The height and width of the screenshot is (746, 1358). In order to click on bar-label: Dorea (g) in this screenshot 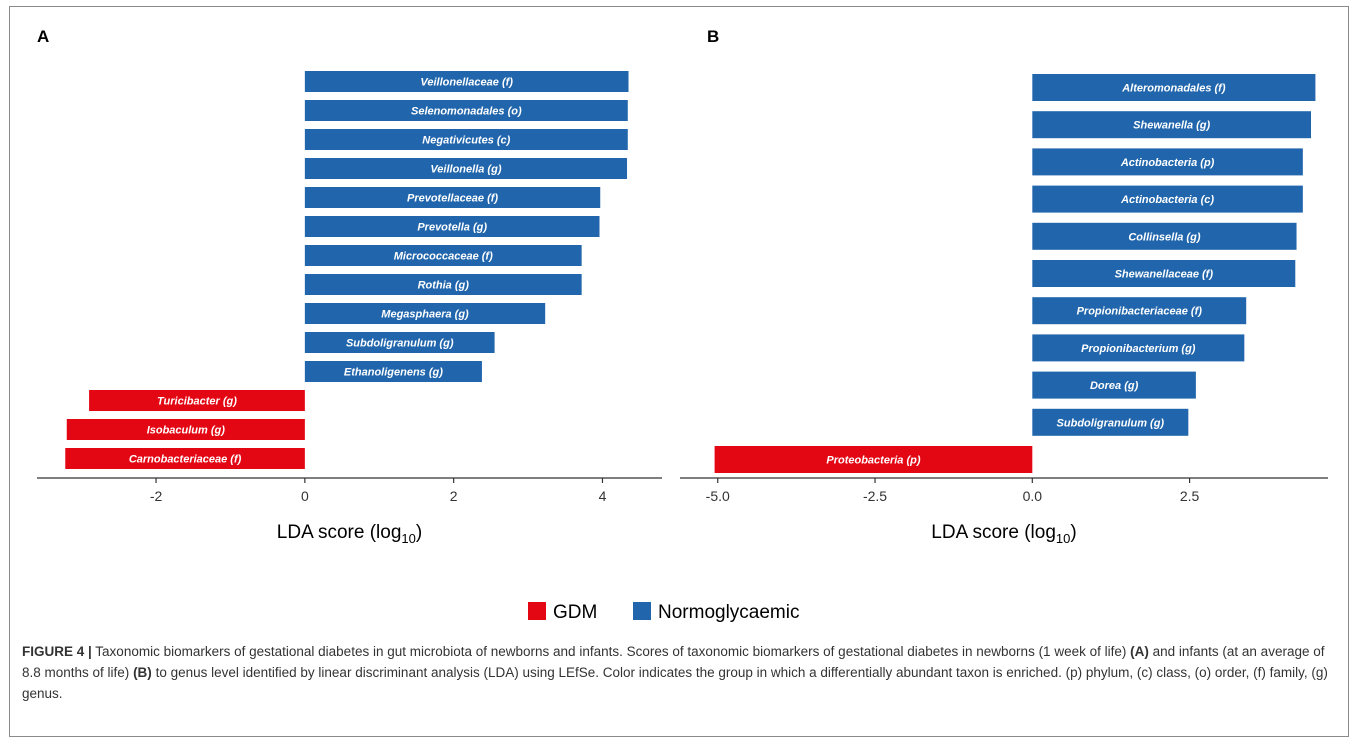, I will do `click(1114, 386)`.